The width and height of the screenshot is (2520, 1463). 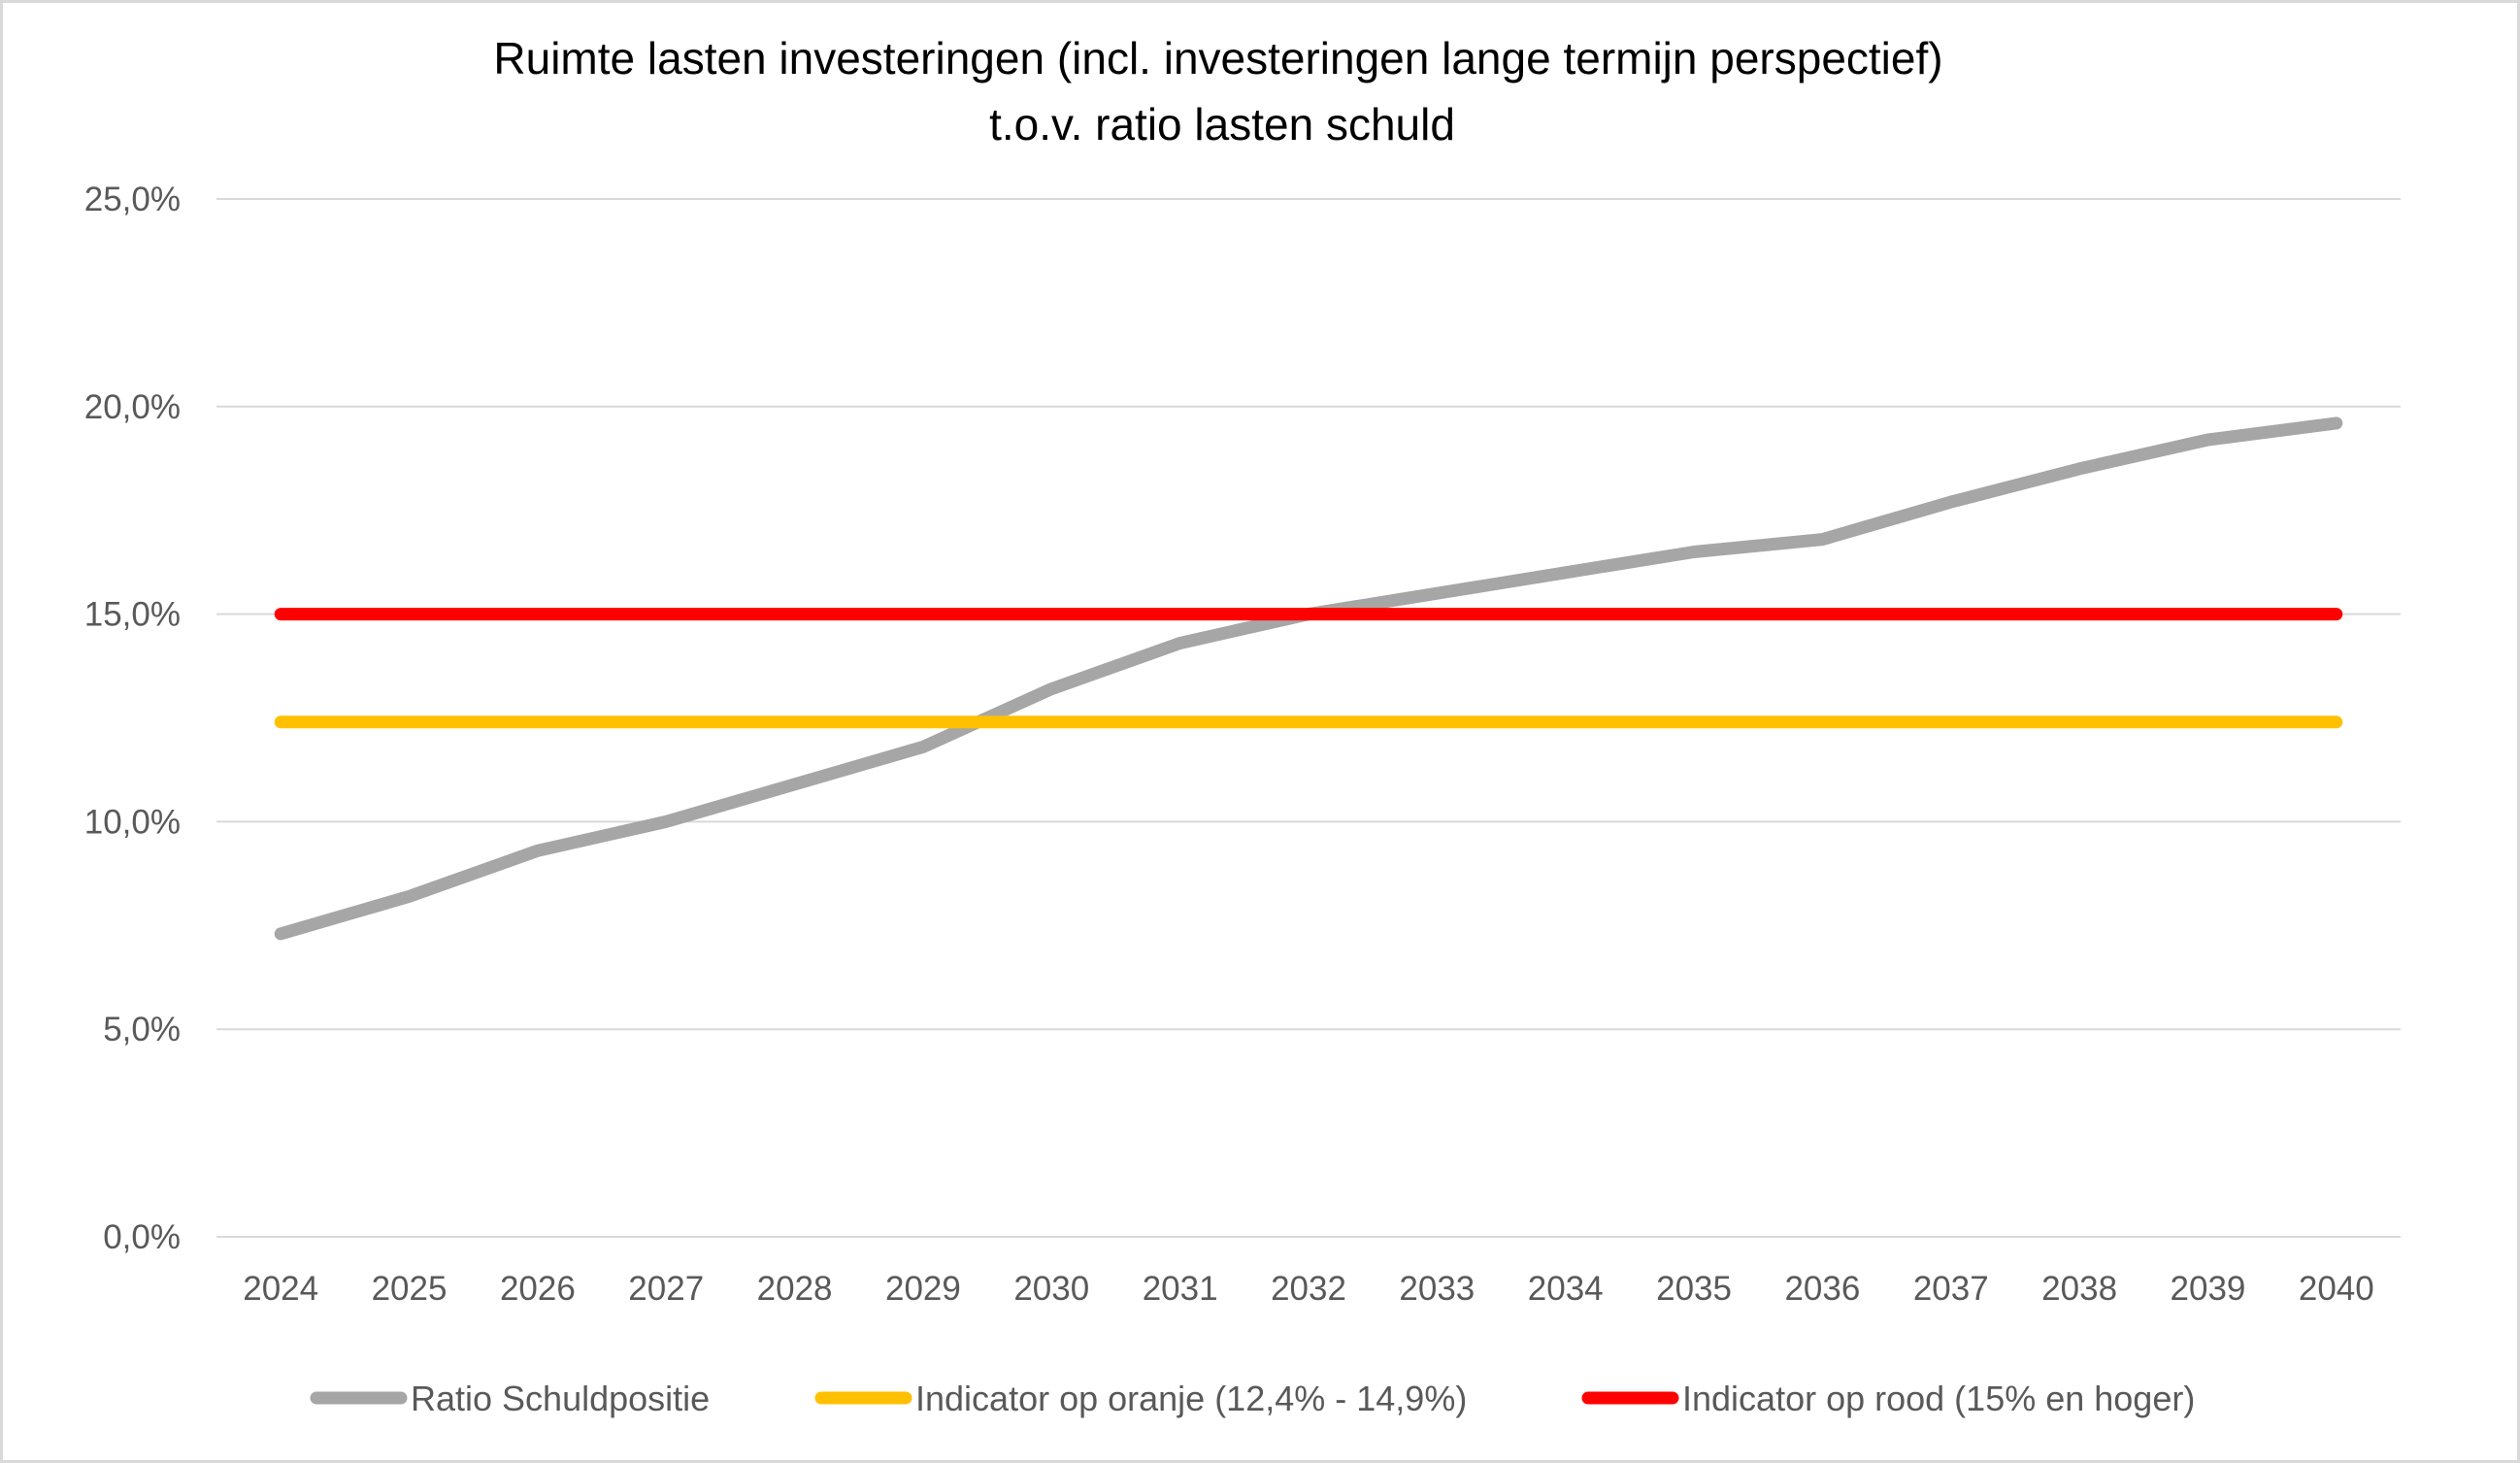 What do you see at coordinates (132, 407) in the screenshot?
I see `y-tick-label: 20,0%` at bounding box center [132, 407].